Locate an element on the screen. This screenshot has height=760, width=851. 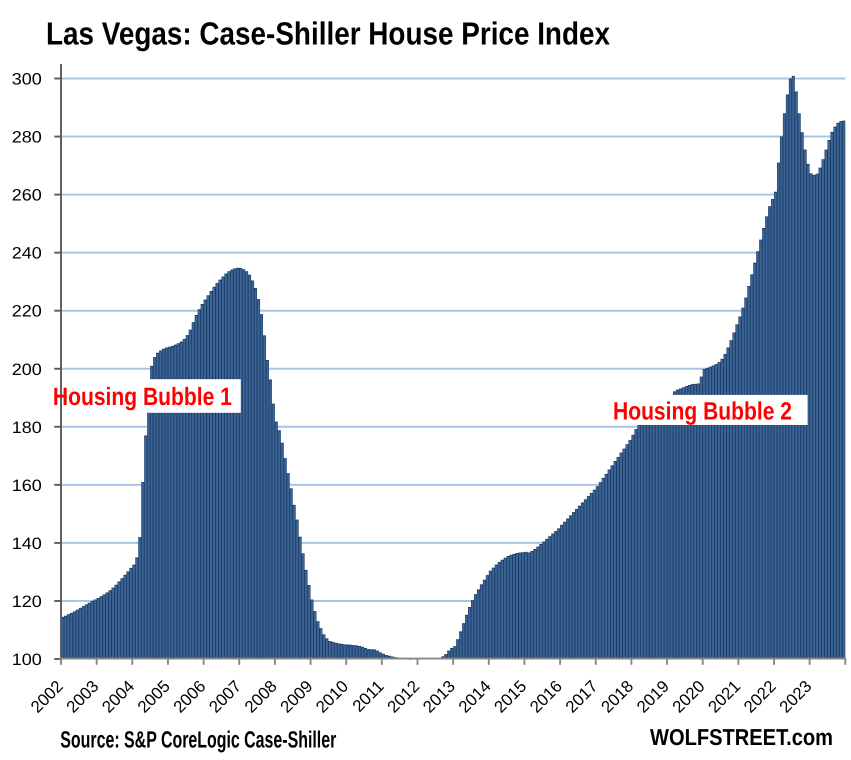
svg-text:Source: S&P CoreLogic Case-Shi: Source: S&P CoreLogic Case-Shiller is located at coordinates (198, 740).